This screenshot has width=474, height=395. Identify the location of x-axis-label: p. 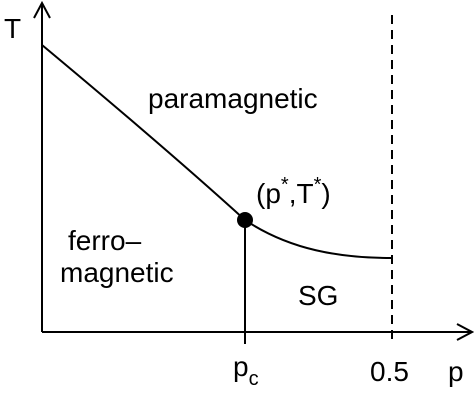
(456, 371).